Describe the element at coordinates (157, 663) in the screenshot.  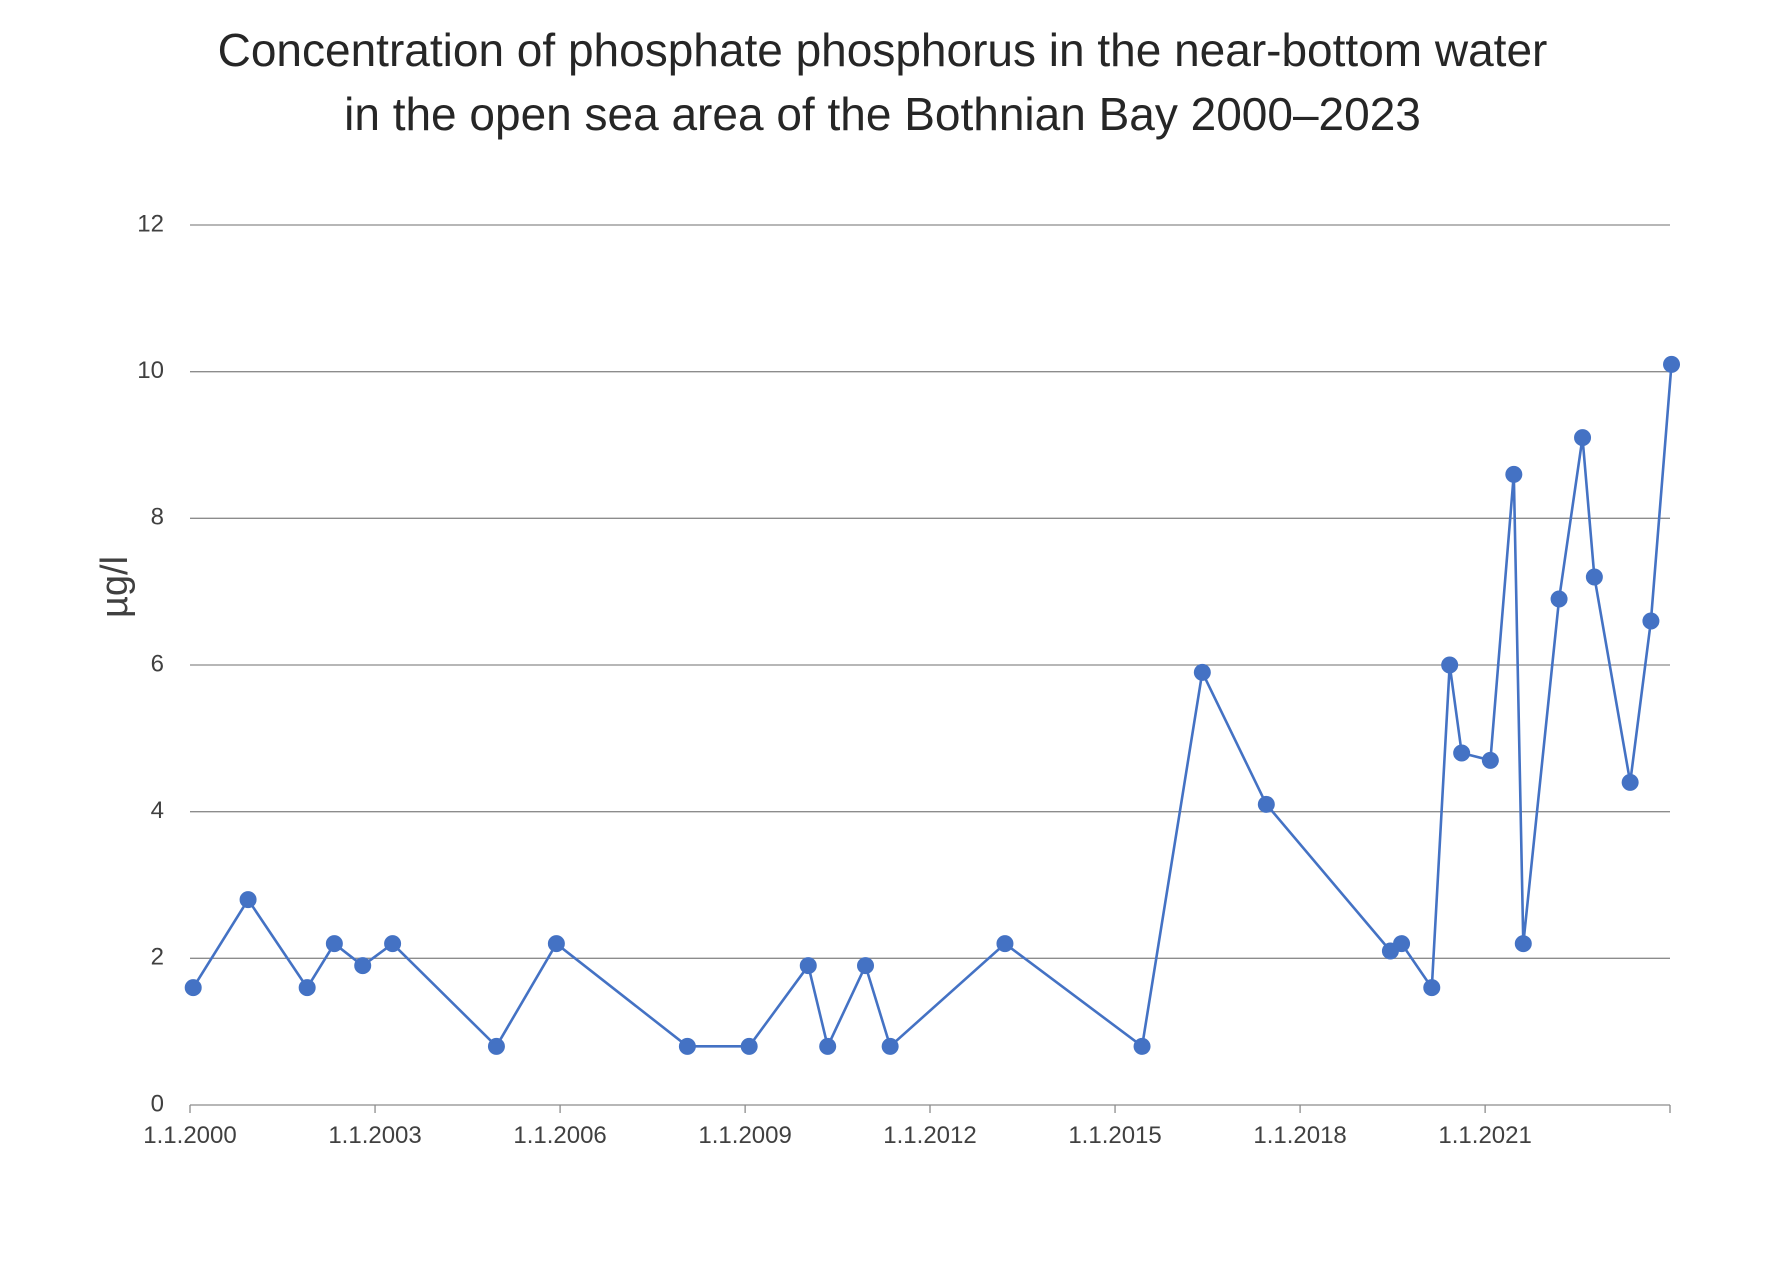
I see `y-tick-label: 6` at that location.